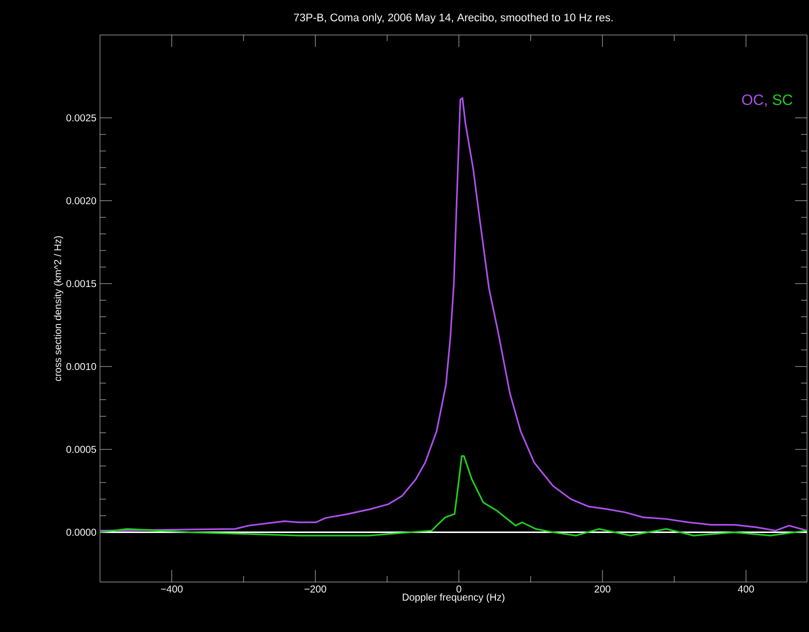  What do you see at coordinates (81, 284) in the screenshot?
I see `y-tick-label: 0.0015` at bounding box center [81, 284].